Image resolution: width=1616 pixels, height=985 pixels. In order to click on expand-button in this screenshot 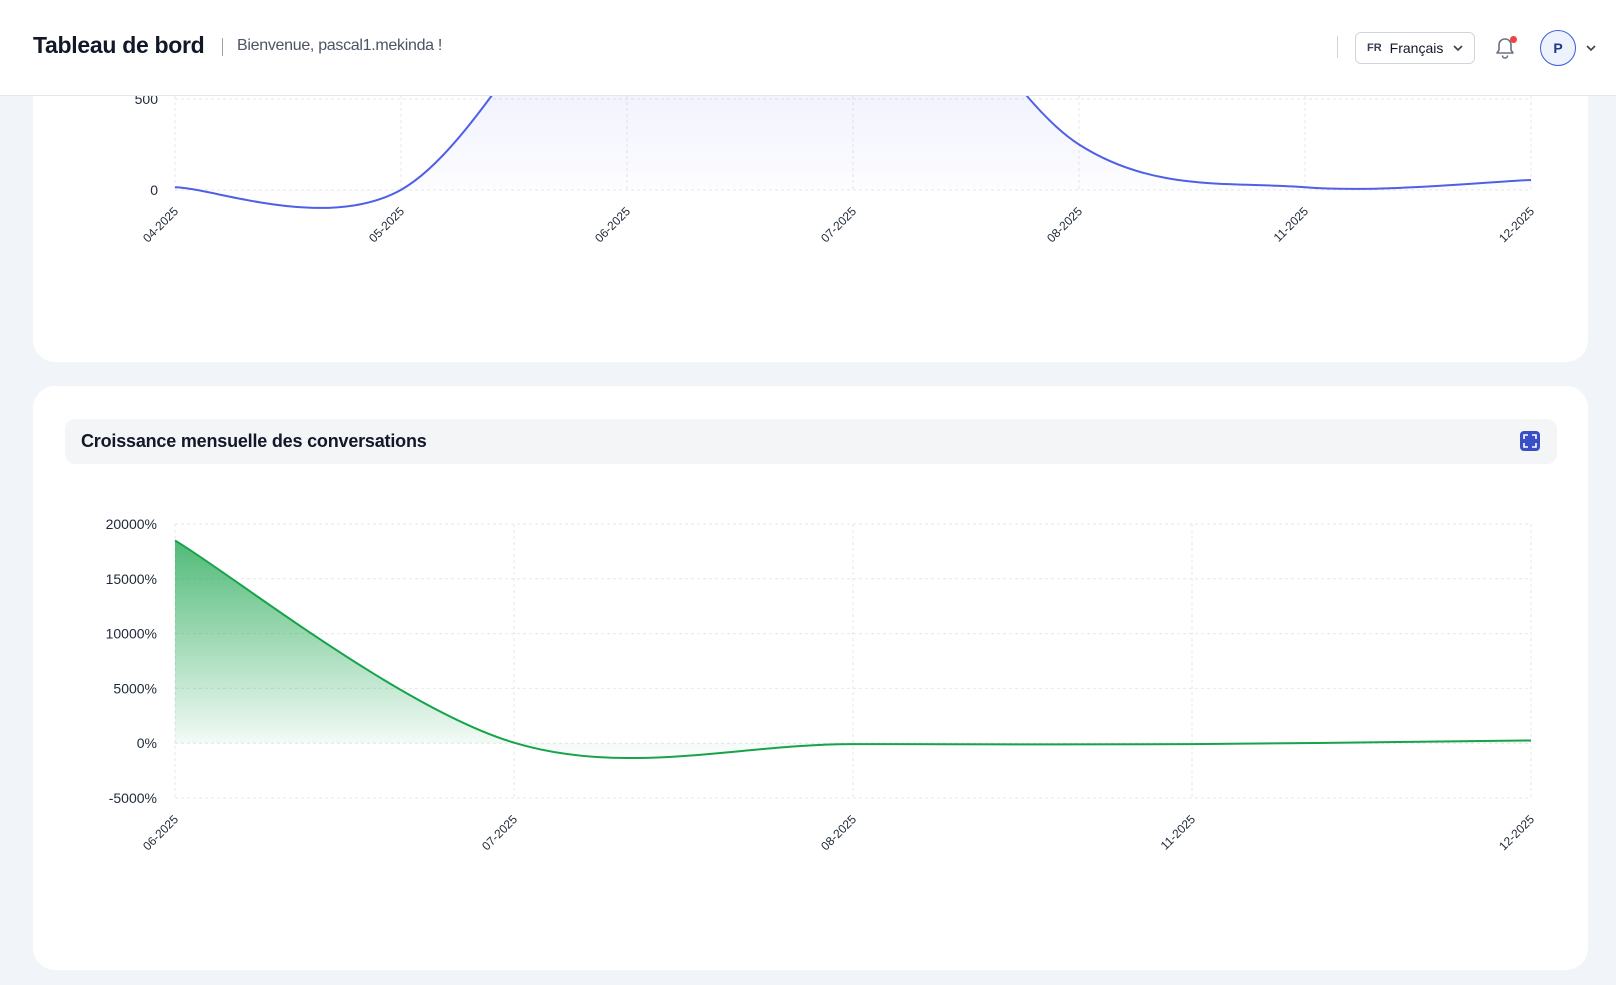, I will do `click(1530, 441)`.